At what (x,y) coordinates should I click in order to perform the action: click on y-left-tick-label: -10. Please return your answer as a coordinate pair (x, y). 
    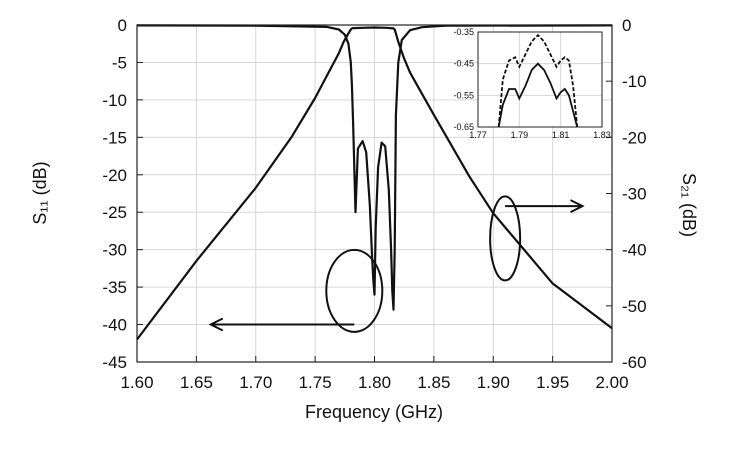
    Looking at the image, I should click on (114, 100).